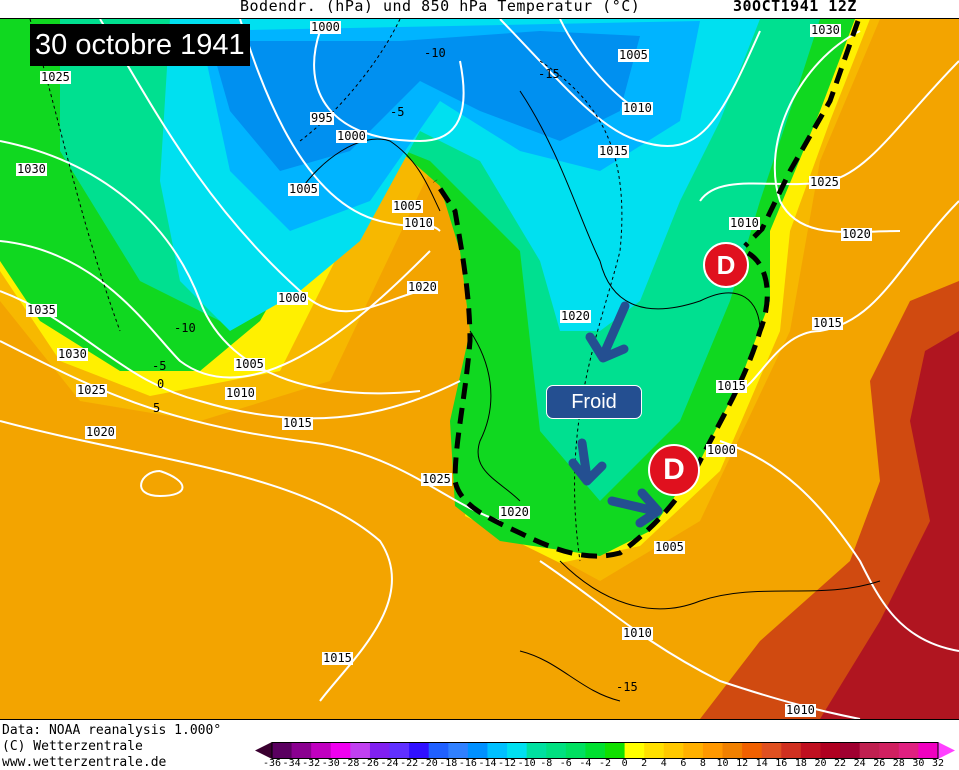 The width and height of the screenshot is (959, 770). I want to click on colorbar-tick-label: -12, so click(507, 763).